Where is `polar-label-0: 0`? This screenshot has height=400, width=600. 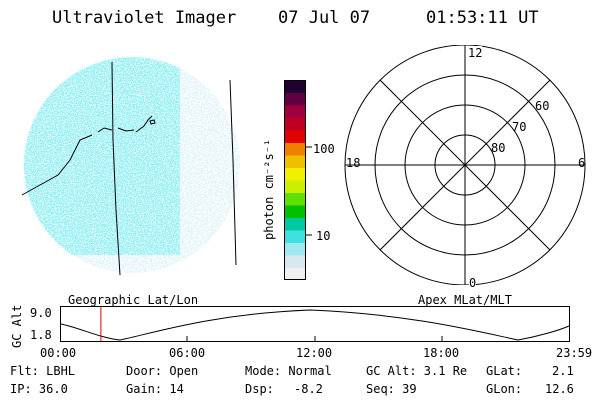
polar-label-0: 0 is located at coordinates (473, 283).